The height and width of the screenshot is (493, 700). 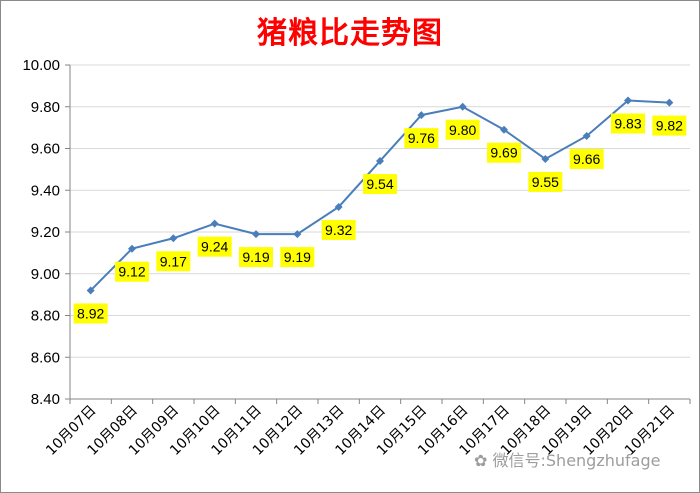 What do you see at coordinates (45, 149) in the screenshot?
I see `y-tick-label: 9.60` at bounding box center [45, 149].